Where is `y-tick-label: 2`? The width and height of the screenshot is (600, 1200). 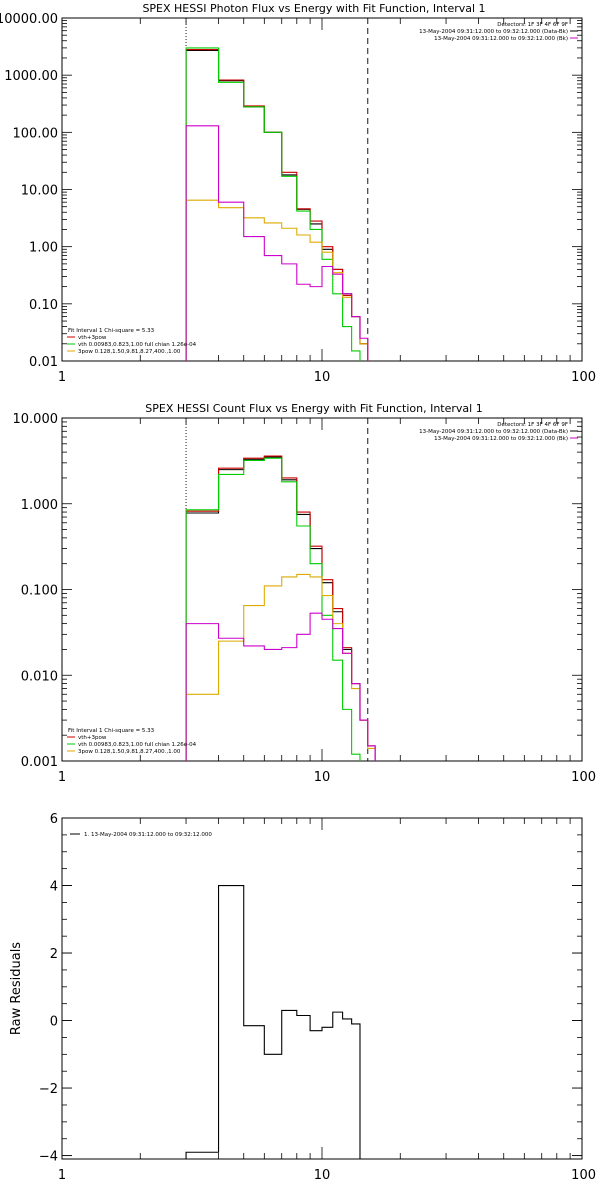 y-tick-label: 2 is located at coordinates (54, 954).